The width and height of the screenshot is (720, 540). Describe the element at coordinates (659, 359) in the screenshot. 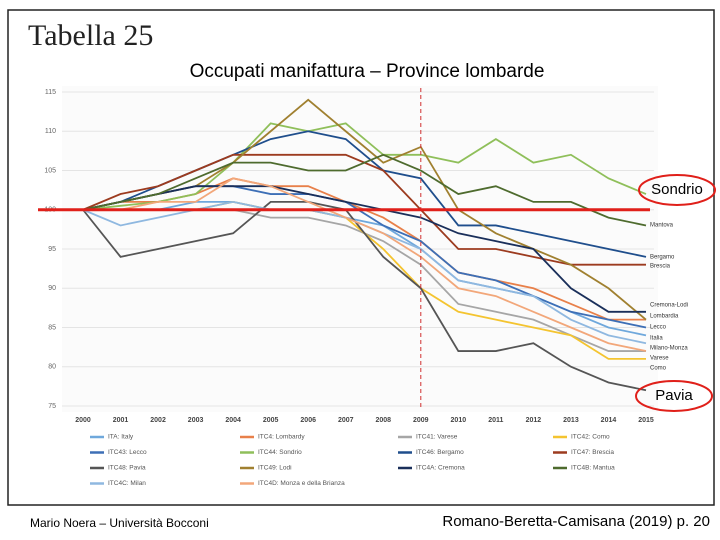

I see `end-label: Varese` at that location.